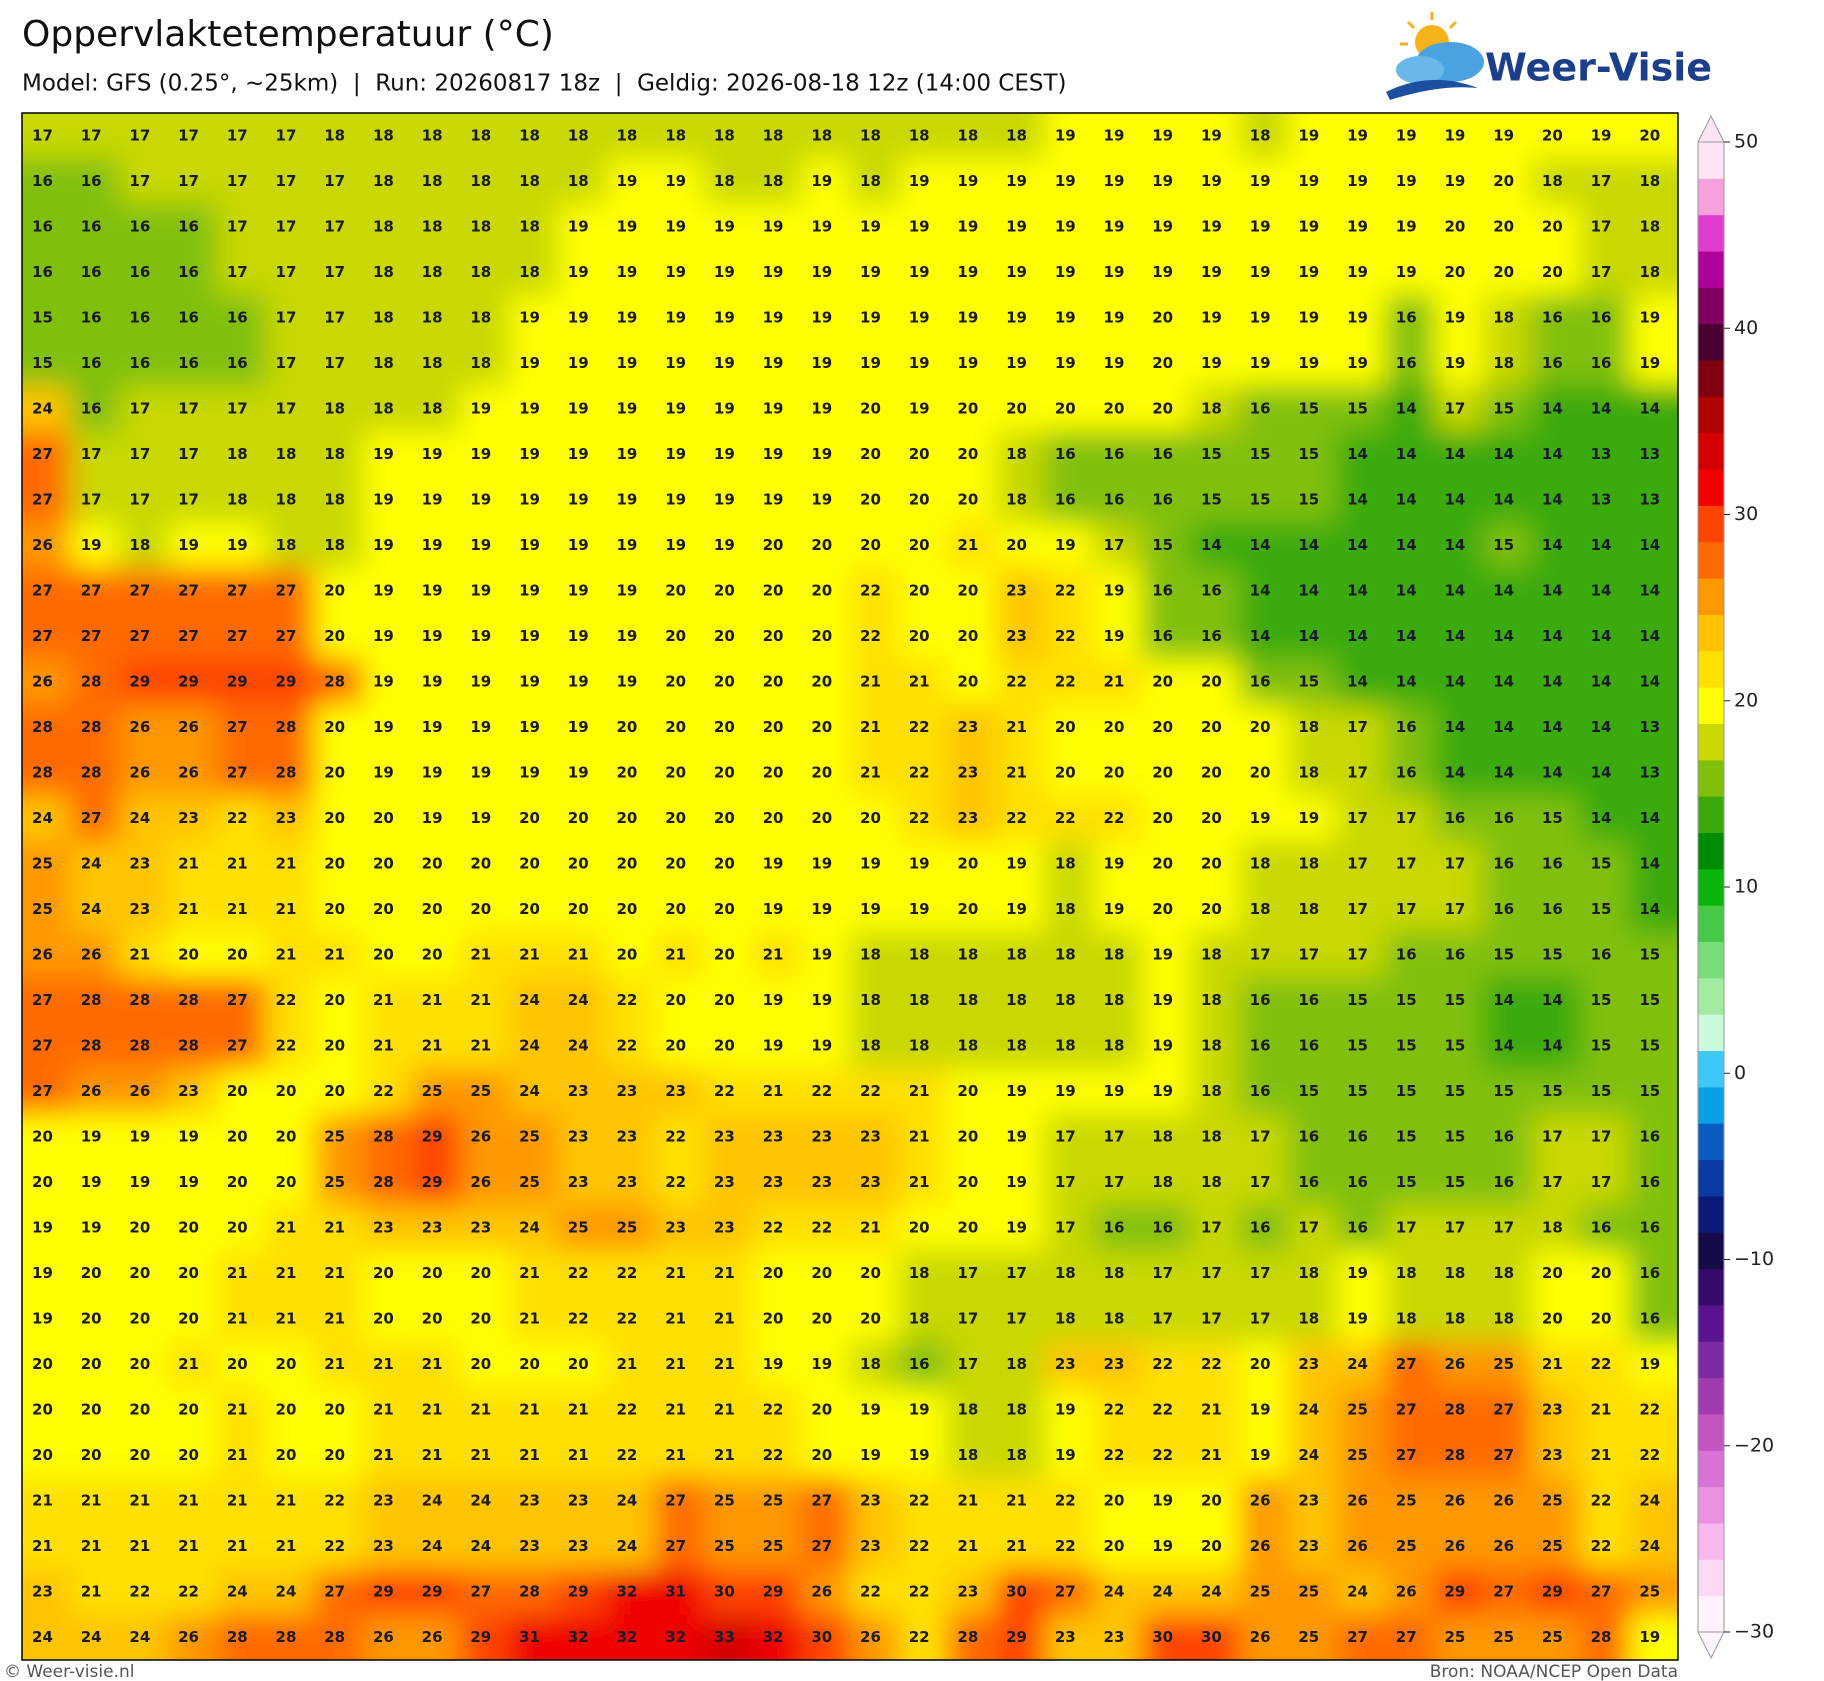 Image resolution: width=1824 pixels, height=1681 pixels. I want to click on temperature-label: 26, so click(1454, 1546).